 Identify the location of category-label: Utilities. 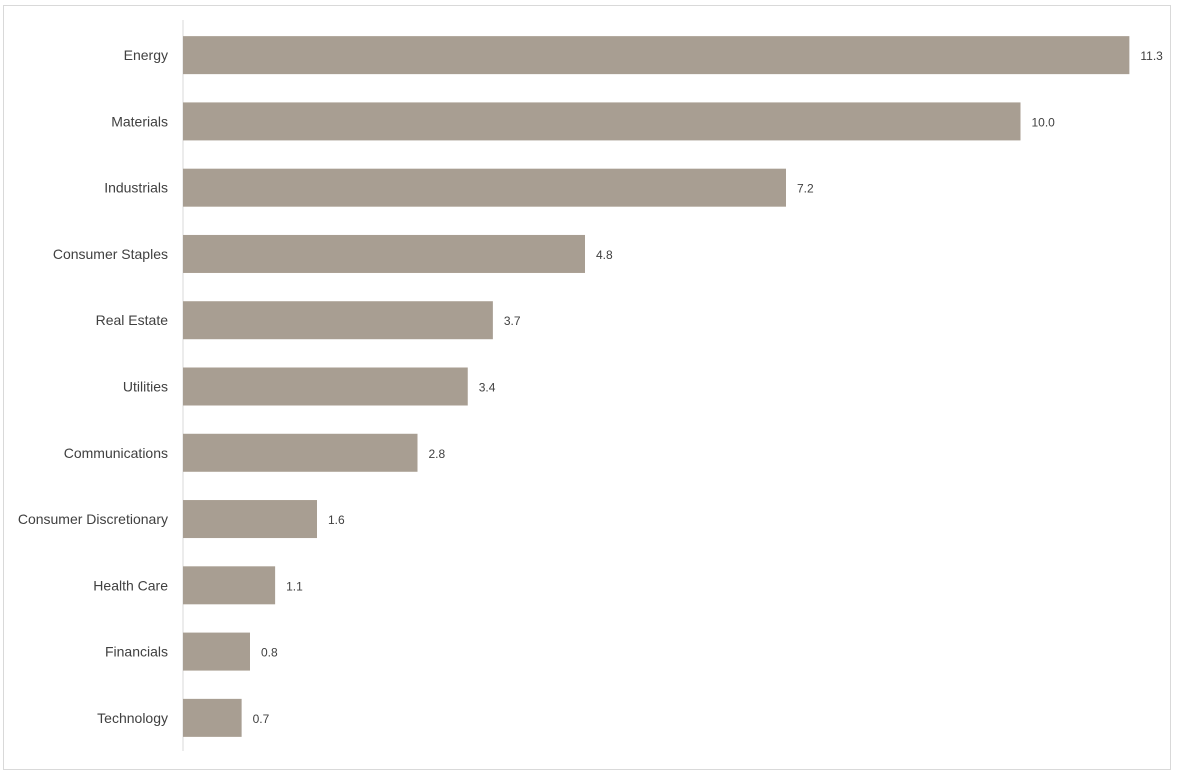
(145, 387).